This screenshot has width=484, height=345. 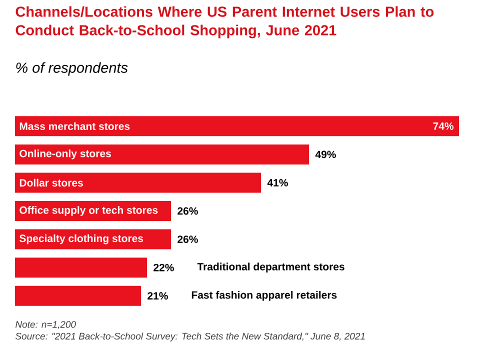 What do you see at coordinates (82, 239) in the screenshot?
I see `y-tick-label: Specialty clothing stores` at bounding box center [82, 239].